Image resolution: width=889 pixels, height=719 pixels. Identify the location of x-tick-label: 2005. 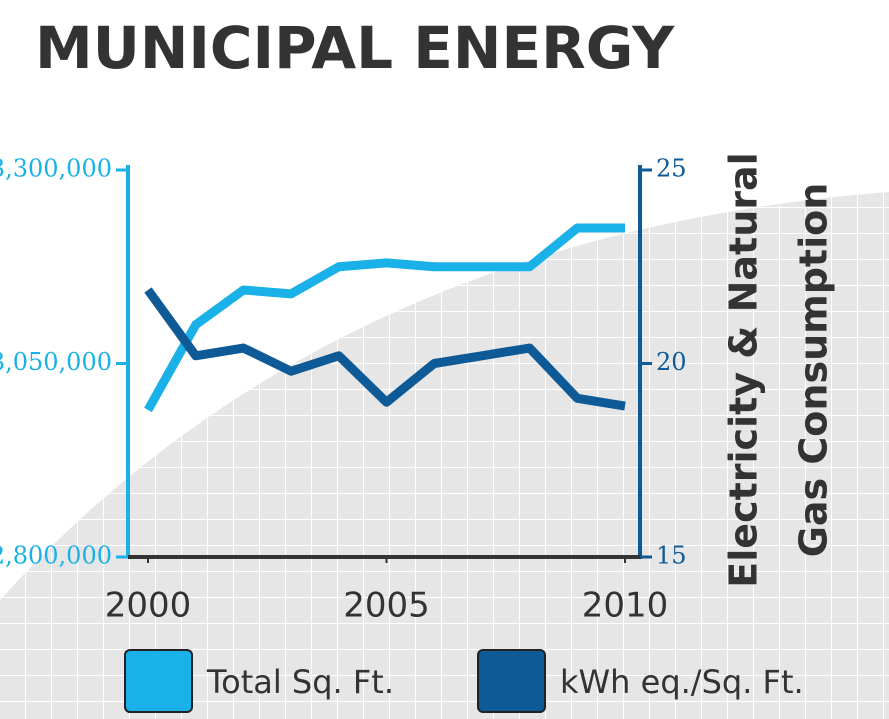
(386, 606).